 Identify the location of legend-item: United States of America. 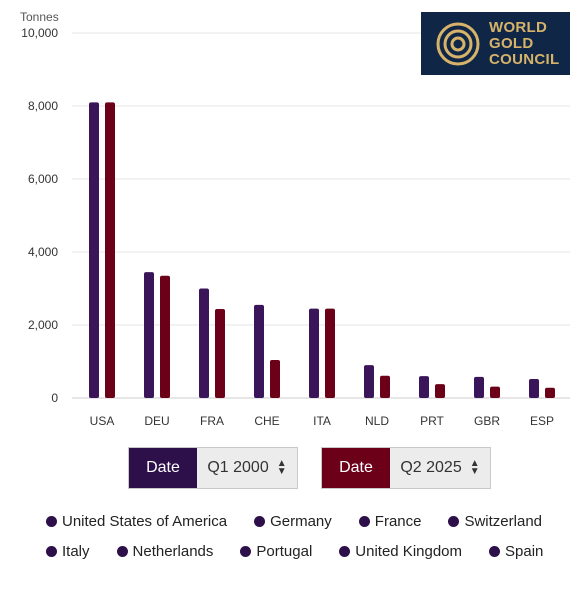
(136, 521).